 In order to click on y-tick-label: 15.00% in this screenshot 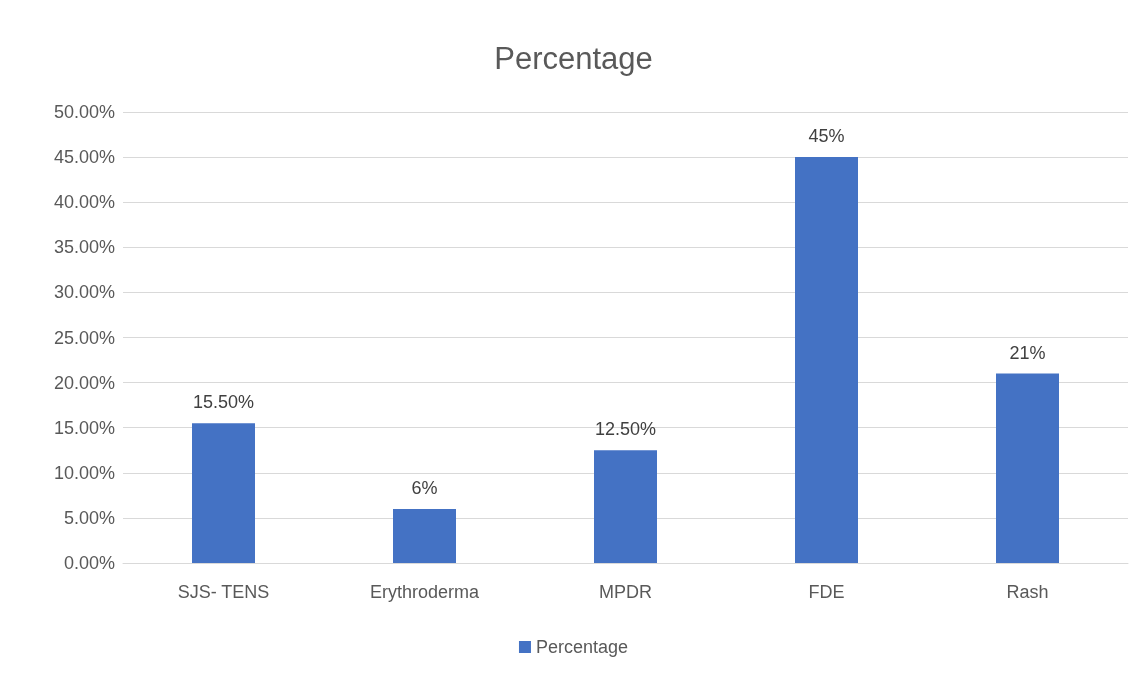, I will do `click(84, 427)`.